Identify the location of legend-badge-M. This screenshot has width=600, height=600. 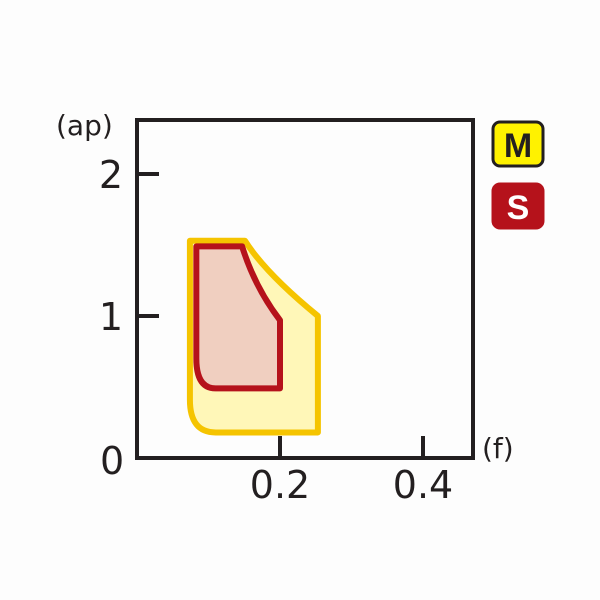
(518, 144).